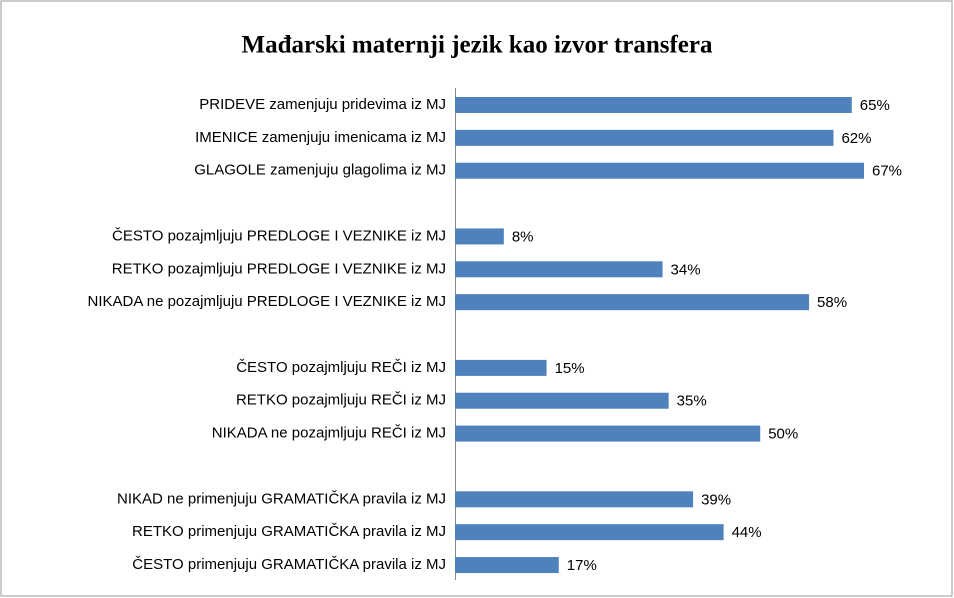 This screenshot has height=598, width=954. Describe the element at coordinates (716, 499) in the screenshot. I see `value-label: 39%` at that location.